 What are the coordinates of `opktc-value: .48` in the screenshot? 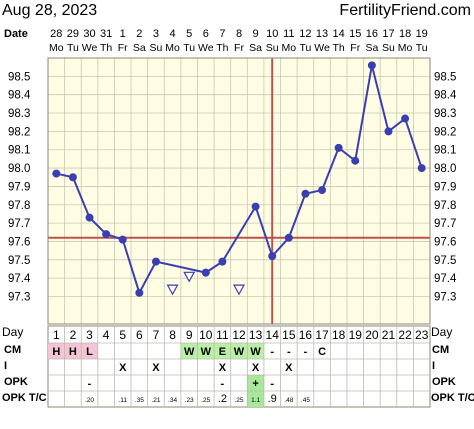 It's located at (288, 400).